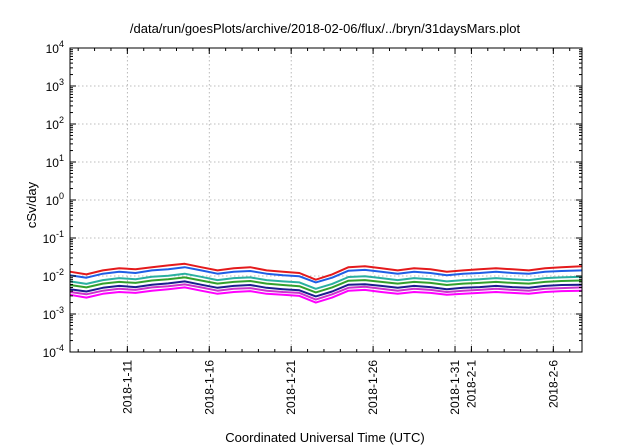  I want to click on y-tick-labels: 10⁻⁴ 10⁻³ 10⁻² 10⁻¹ 10⁰ 10¹ 10² 10³ 10⁴, so click(53, 199).